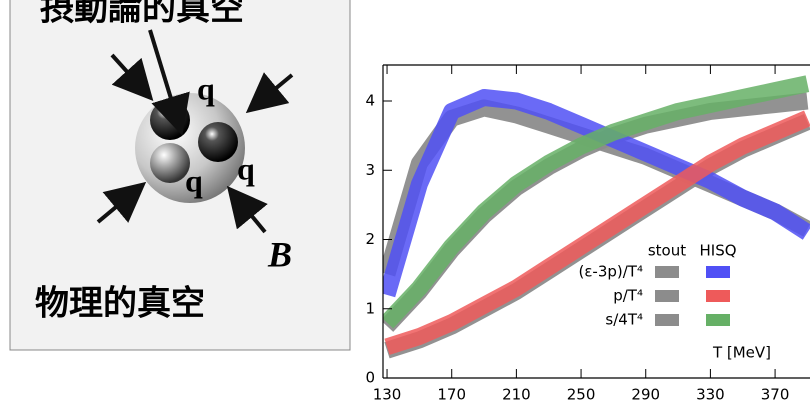  What do you see at coordinates (195, 131) in the screenshot?
I see `arrows` at bounding box center [195, 131].